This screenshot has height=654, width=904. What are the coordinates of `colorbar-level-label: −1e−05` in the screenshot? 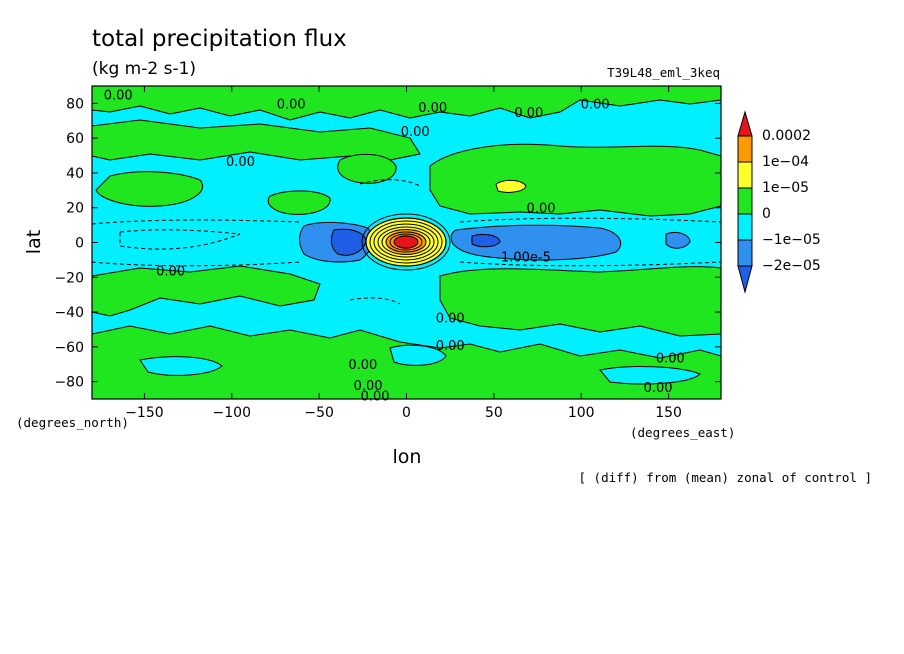 It's located at (791, 240).